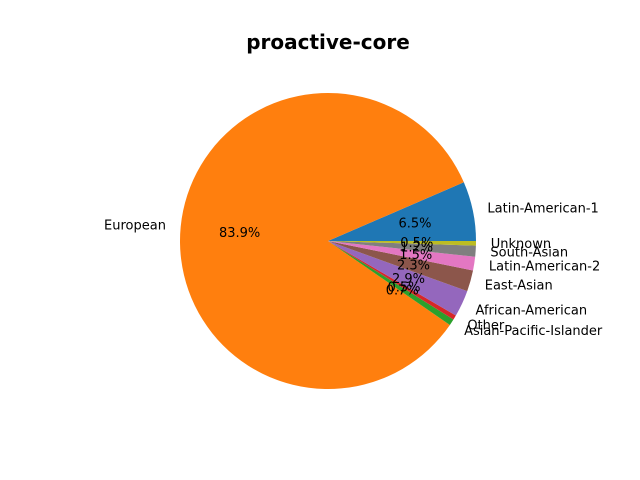 The width and height of the screenshot is (640, 480). What do you see at coordinates (414, 223) in the screenshot?
I see `pct-label-latin-american-1: 6.5%` at bounding box center [414, 223].